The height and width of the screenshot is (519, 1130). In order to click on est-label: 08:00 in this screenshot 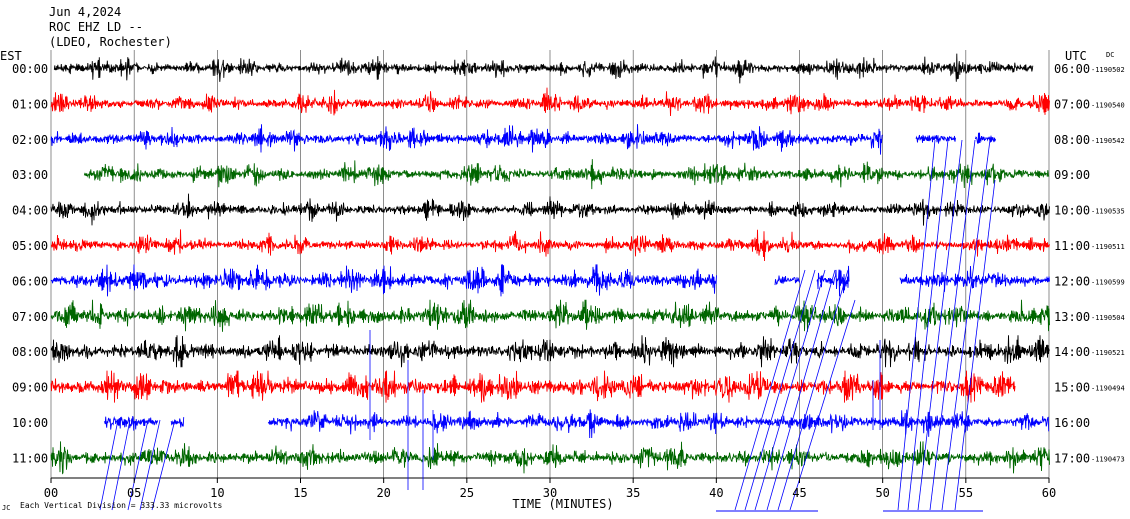, I will do `click(30, 352)`.